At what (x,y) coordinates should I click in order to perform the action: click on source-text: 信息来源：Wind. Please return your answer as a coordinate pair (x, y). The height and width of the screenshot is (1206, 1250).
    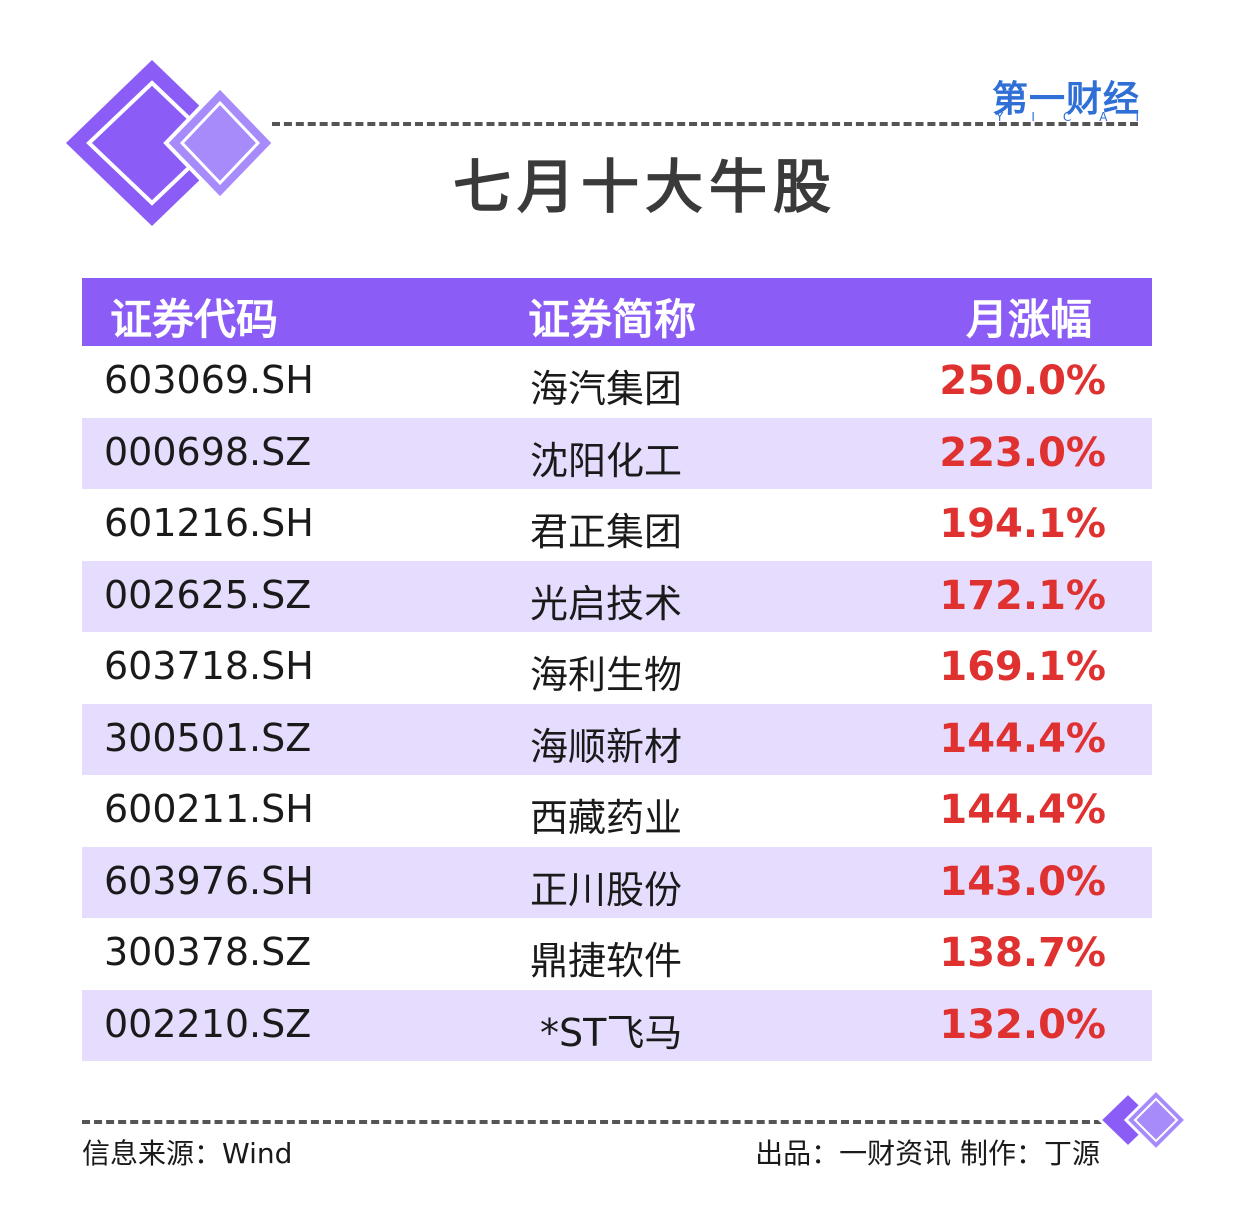
    Looking at the image, I should click on (187, 1153).